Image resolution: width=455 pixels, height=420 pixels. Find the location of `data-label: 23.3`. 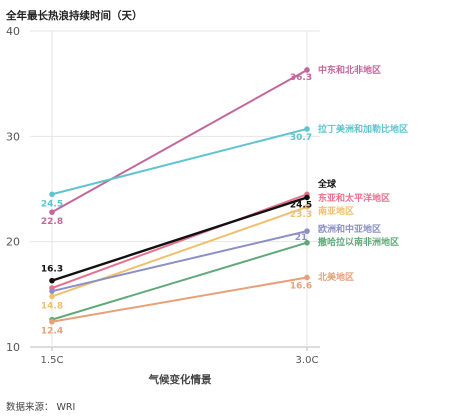

data-label: 23.3 is located at coordinates (301, 215).